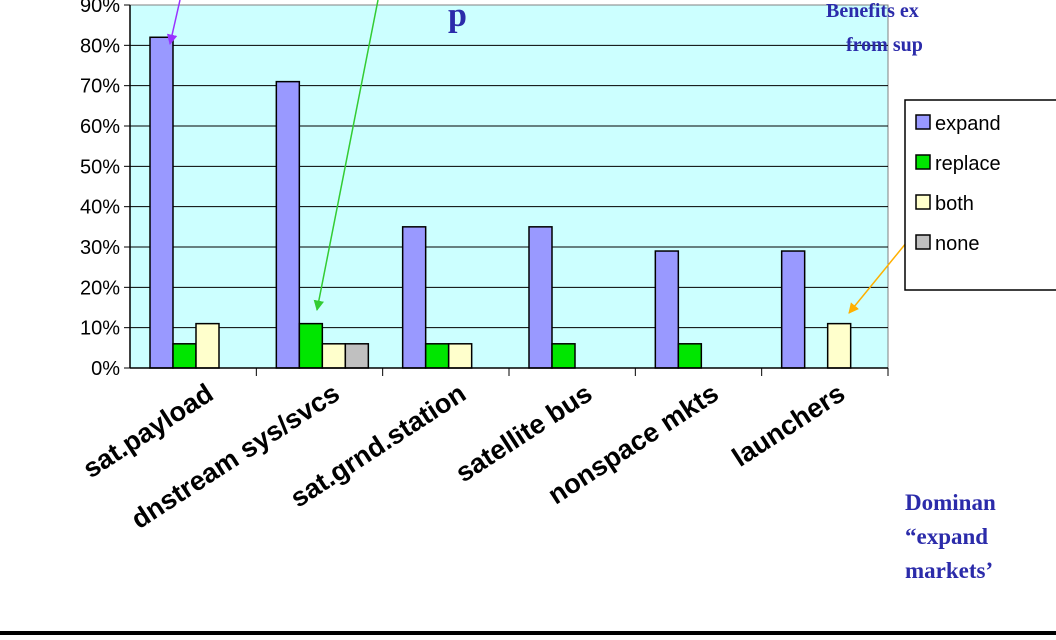 Image resolution: width=1056 pixels, height=640 pixels. I want to click on x-tick-label: launchers, so click(788, 425).